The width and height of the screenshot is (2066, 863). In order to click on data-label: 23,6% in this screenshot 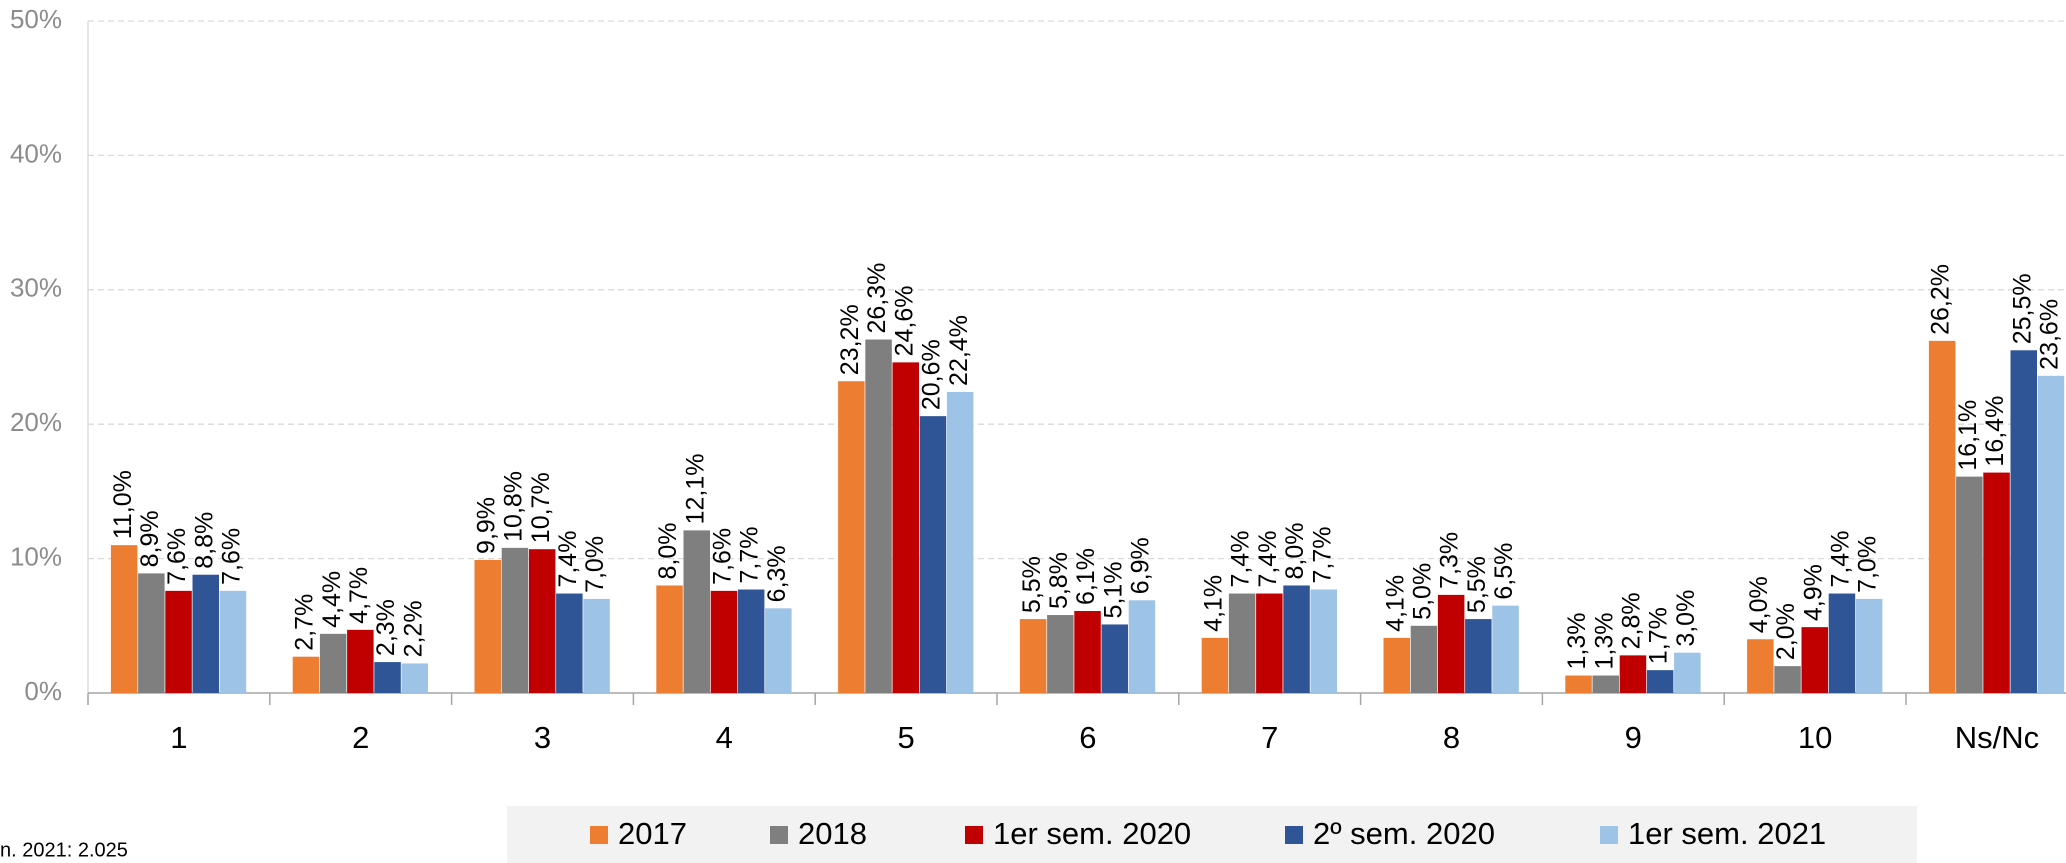, I will do `click(2050, 334)`.